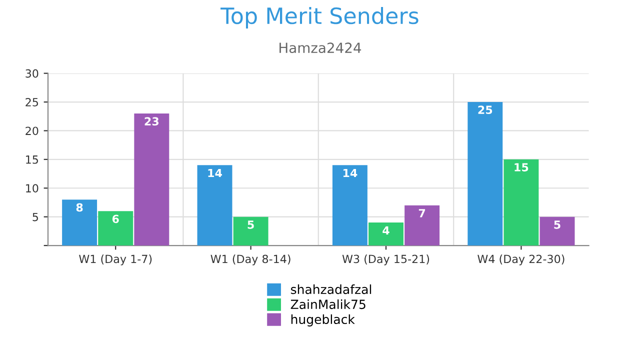 The image size is (640, 341). I want to click on data-label: 8, so click(79, 207).